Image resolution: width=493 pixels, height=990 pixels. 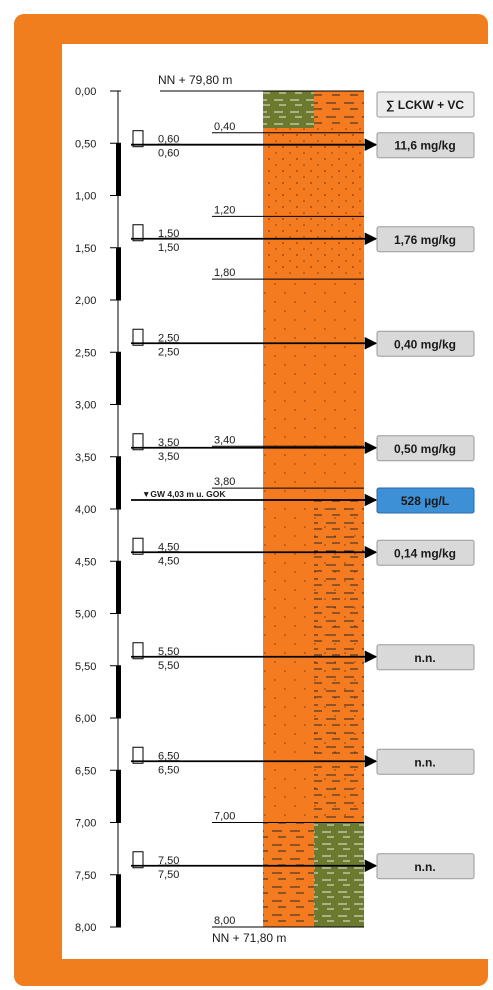 What do you see at coordinates (224, 817) in the screenshot?
I see `layer-boundary-label: 7,00` at bounding box center [224, 817].